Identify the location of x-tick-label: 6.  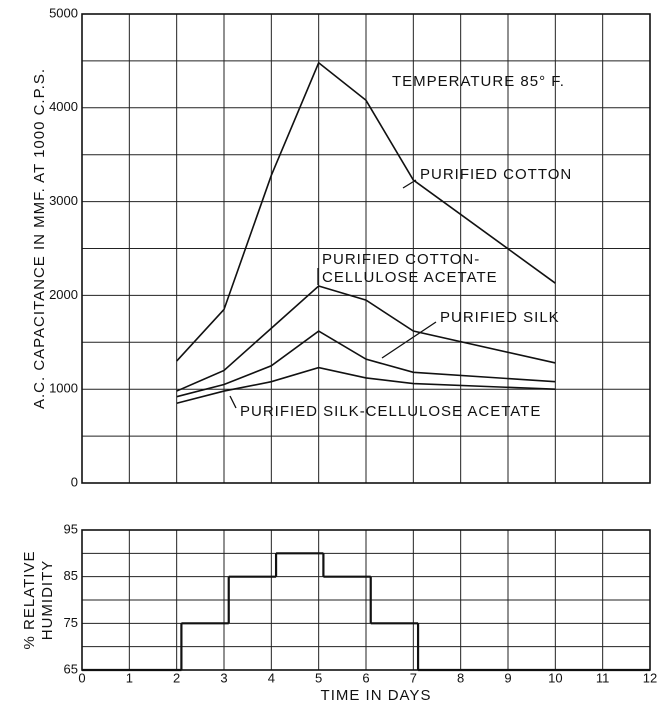
(365, 677).